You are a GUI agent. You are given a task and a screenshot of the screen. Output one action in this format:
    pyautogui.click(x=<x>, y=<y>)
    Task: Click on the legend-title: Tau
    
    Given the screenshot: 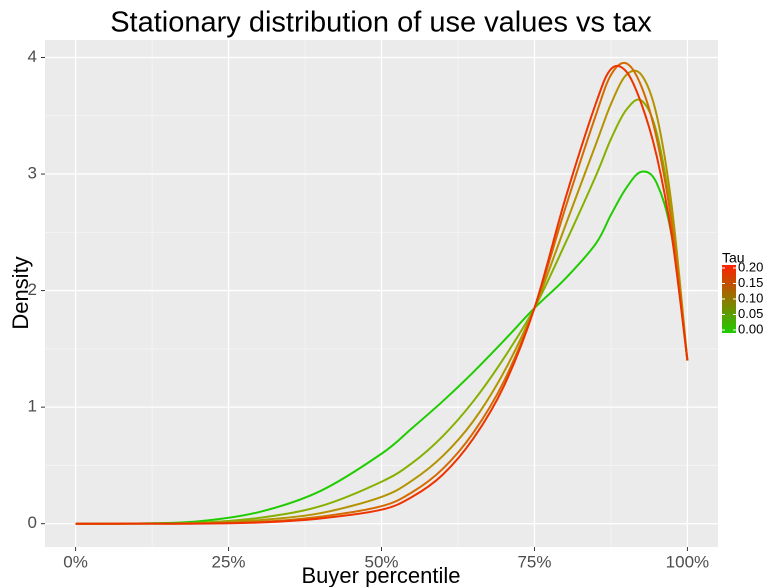 What is the action you would take?
    pyautogui.click(x=733, y=258)
    